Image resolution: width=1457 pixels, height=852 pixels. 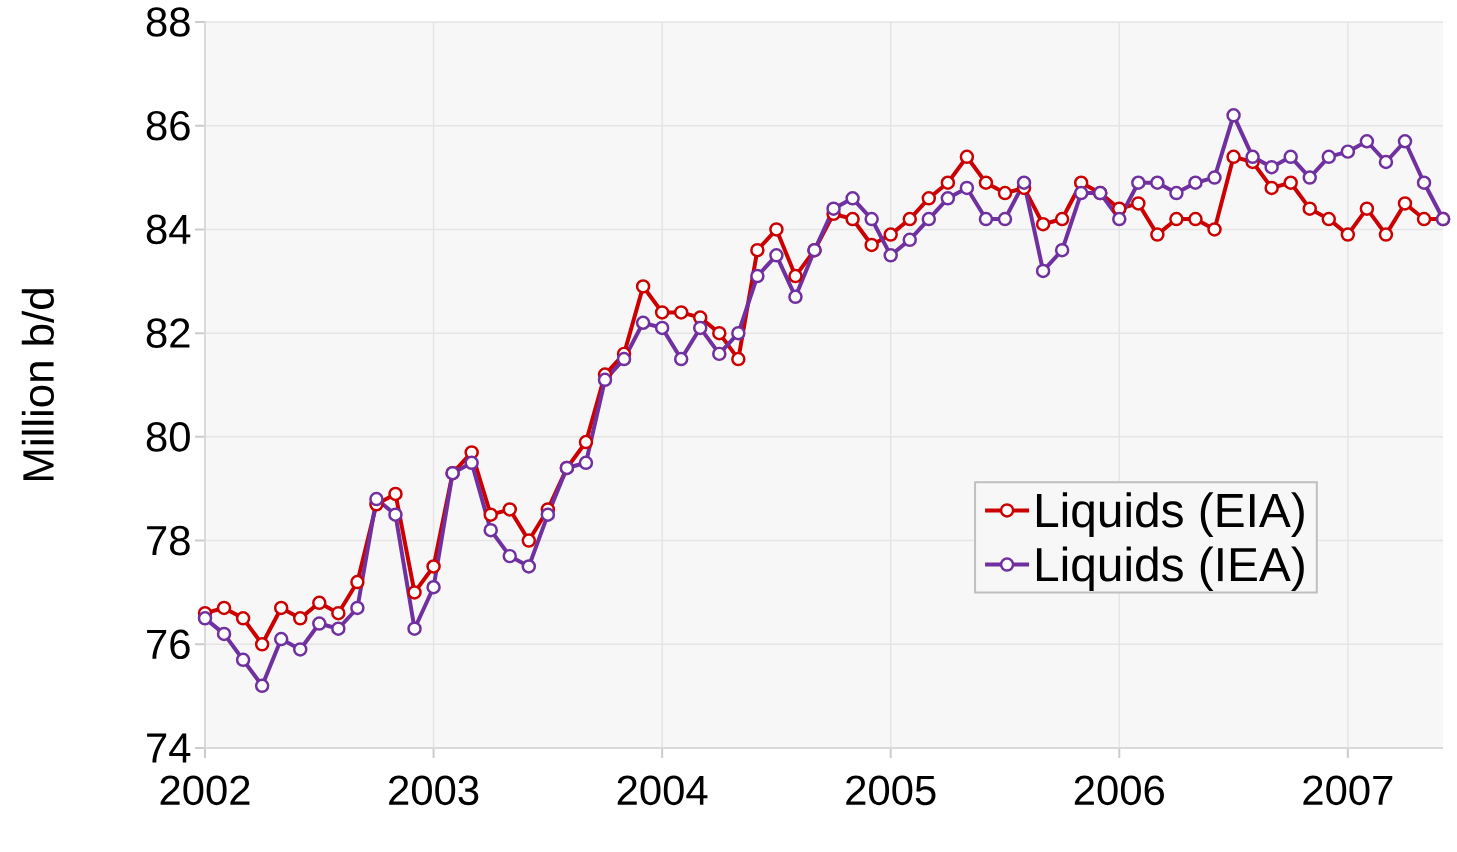 I want to click on y-tick-label: 74, so click(x=169, y=748).